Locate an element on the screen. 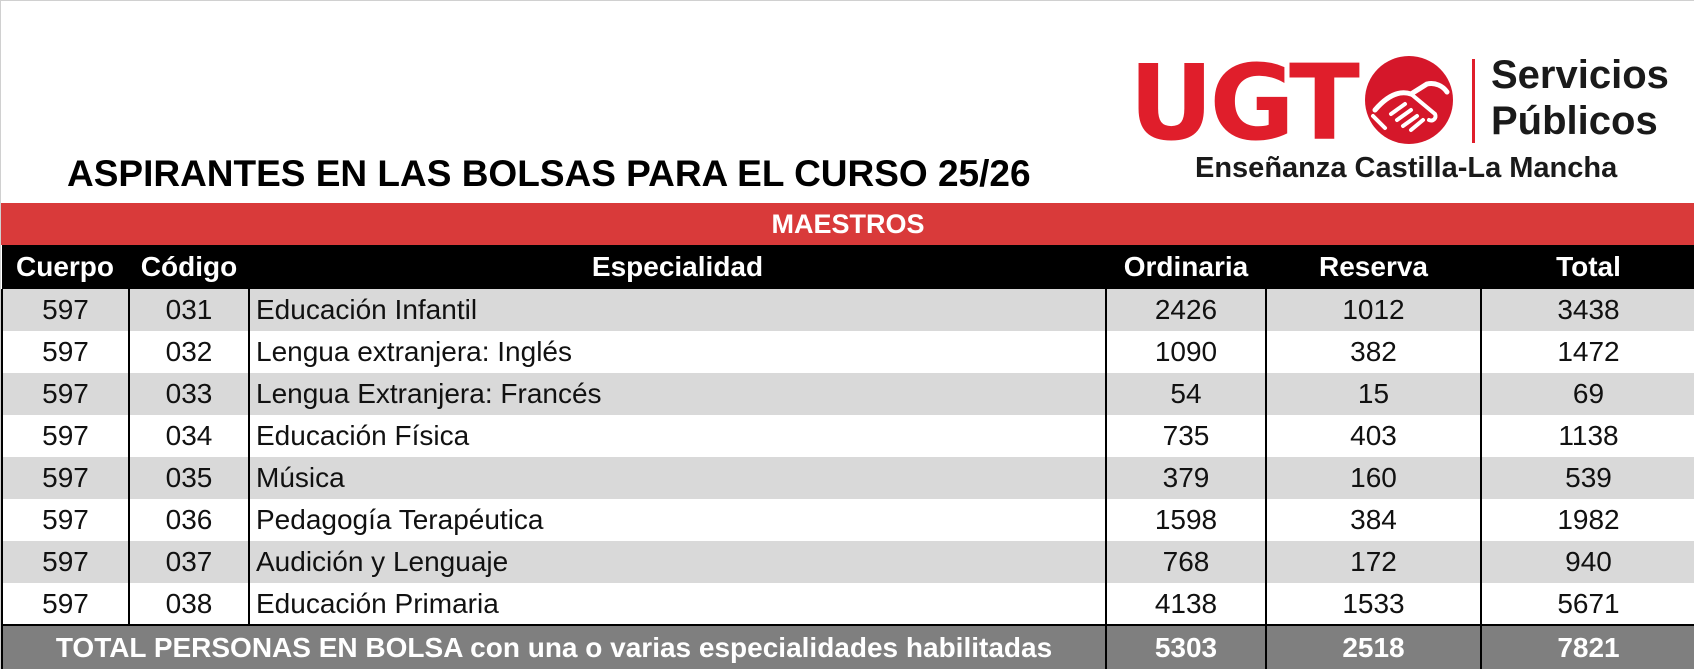 The height and width of the screenshot is (669, 1694). cell-especialidad: Pedagogía Terapéutica is located at coordinates (677, 520).